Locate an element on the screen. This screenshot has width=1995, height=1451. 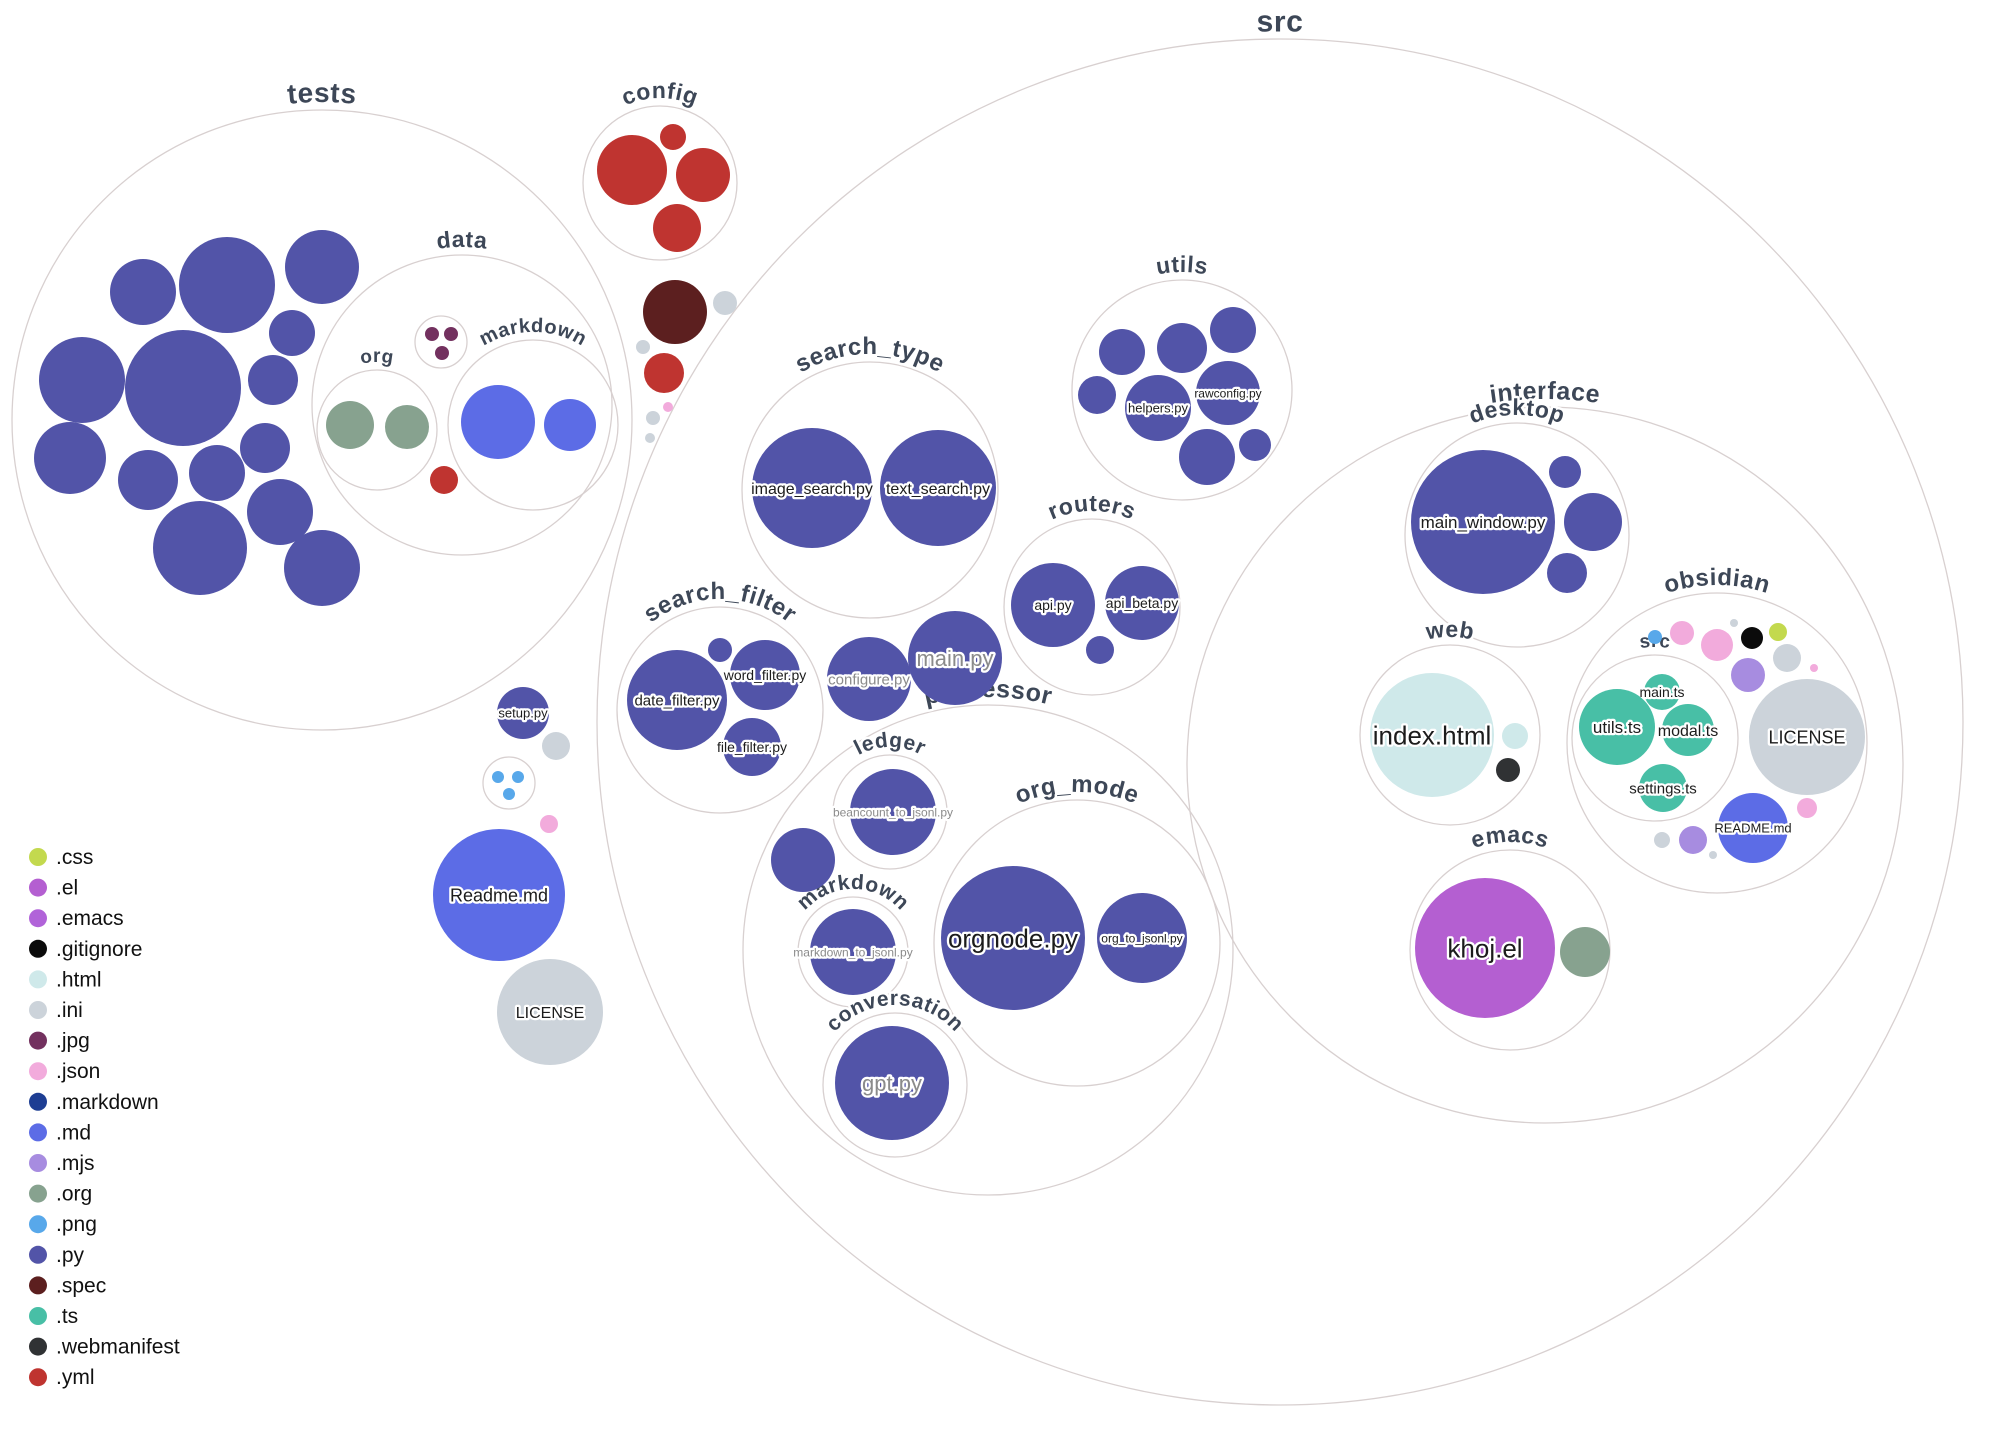
folder-circle-obsidian is located at coordinates (1717, 743).